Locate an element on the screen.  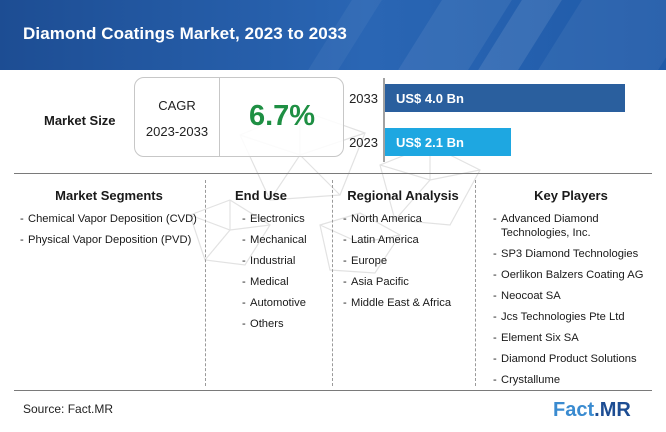
list-item: - Neocoat SA is located at coordinates (527, 296).